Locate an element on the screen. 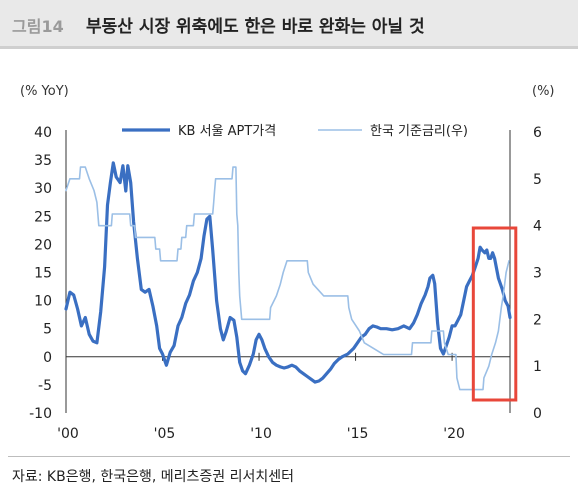 The height and width of the screenshot is (498, 578). left-axis-unit: (% YoY) is located at coordinates (44, 91).